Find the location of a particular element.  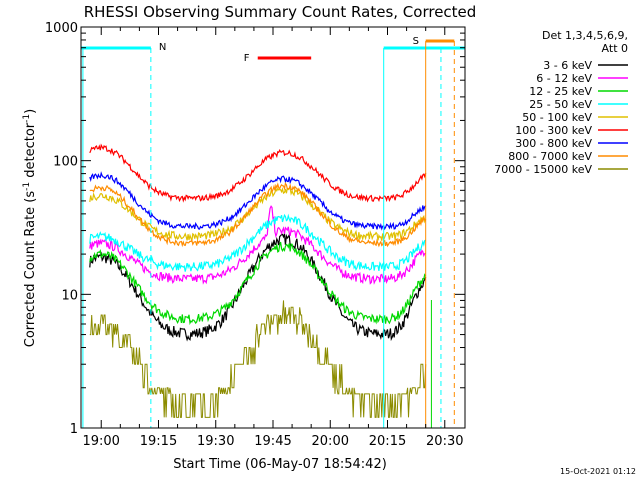

y-tick-label: 1 is located at coordinates (74, 429).